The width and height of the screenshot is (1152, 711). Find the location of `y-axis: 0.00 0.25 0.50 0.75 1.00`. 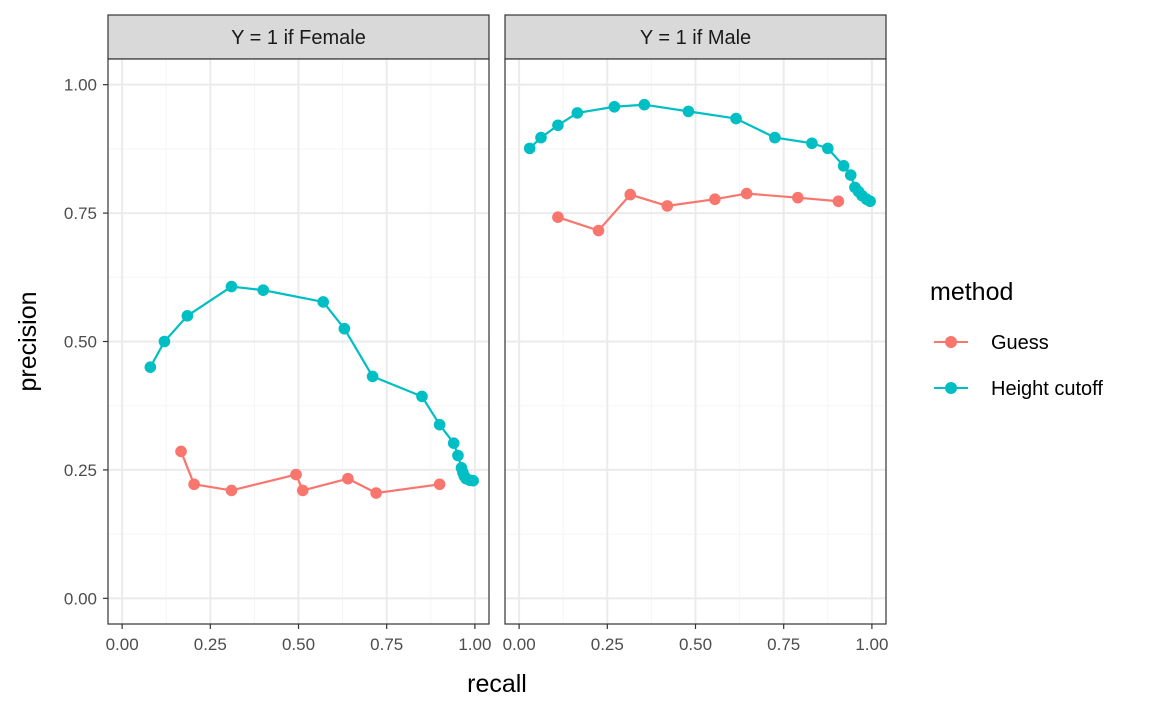

y-axis: 0.00 0.25 0.50 0.75 1.00 is located at coordinates (86, 342).